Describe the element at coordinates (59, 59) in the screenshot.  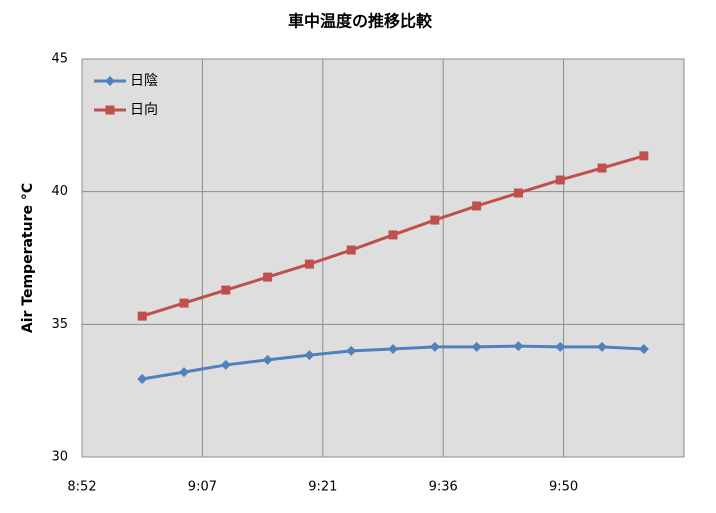
I see `y-tick-label: 45` at that location.